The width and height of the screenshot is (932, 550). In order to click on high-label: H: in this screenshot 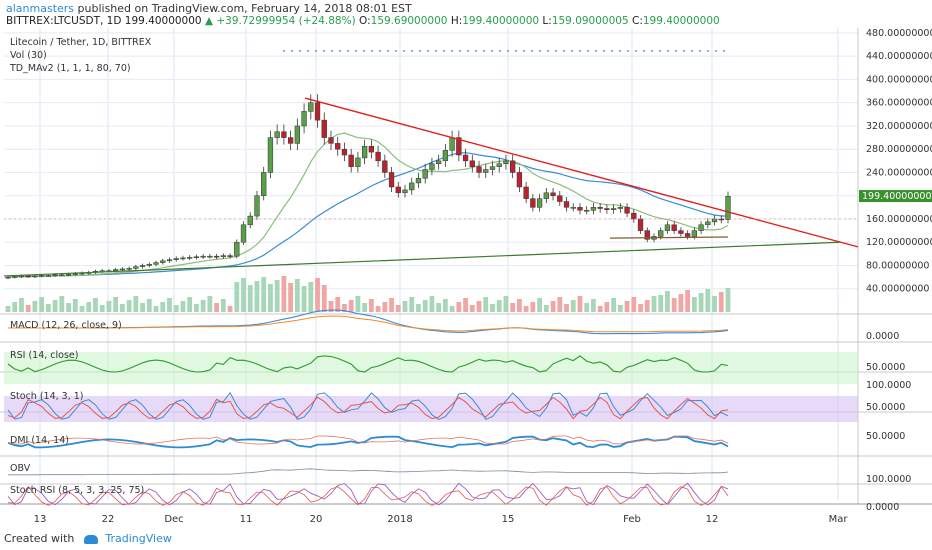, I will do `click(456, 21)`.